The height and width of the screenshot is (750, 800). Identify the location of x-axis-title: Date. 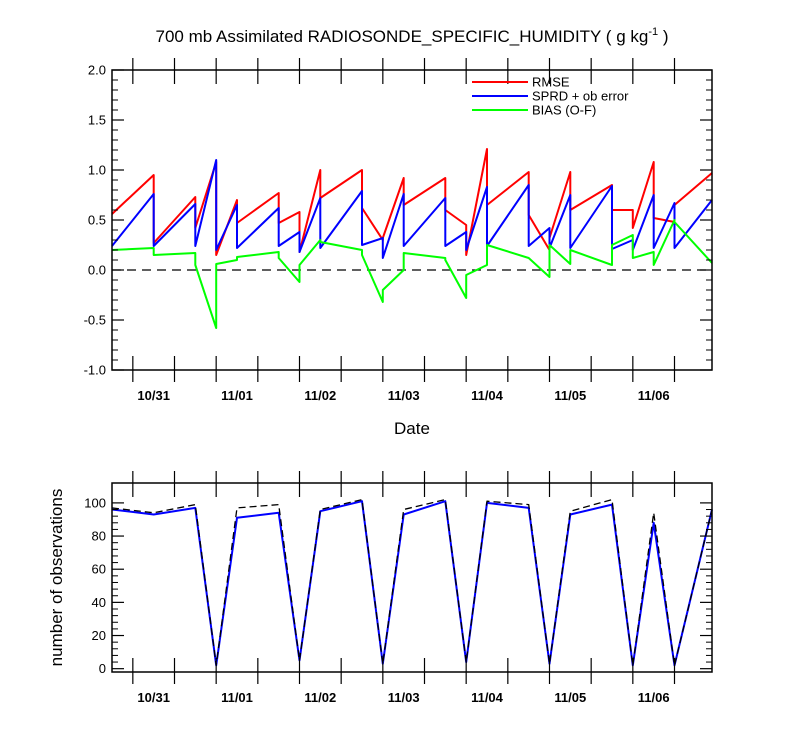
(412, 428).